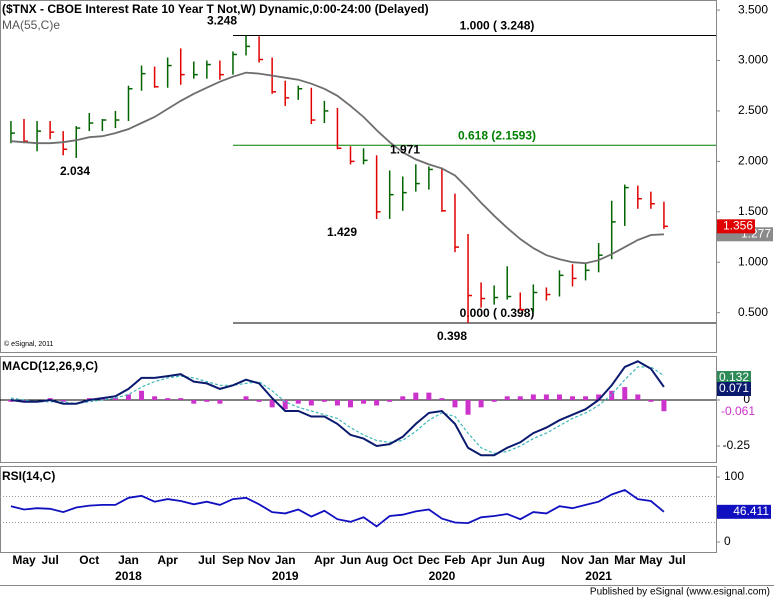  I want to click on fib-label: 1.000 ( 3.248), so click(497, 26).